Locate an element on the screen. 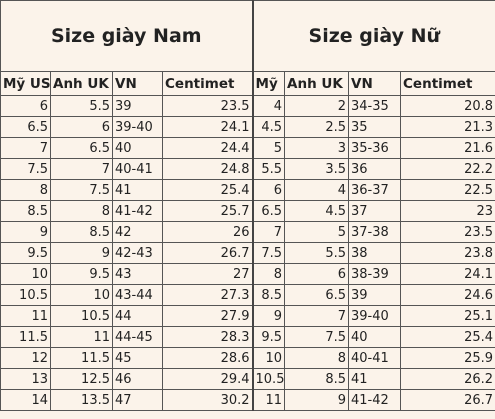 This screenshot has height=419, width=495. table-row: 14 13.5 47 30.2 11 9 41-42 26.7 is located at coordinates (247, 400).